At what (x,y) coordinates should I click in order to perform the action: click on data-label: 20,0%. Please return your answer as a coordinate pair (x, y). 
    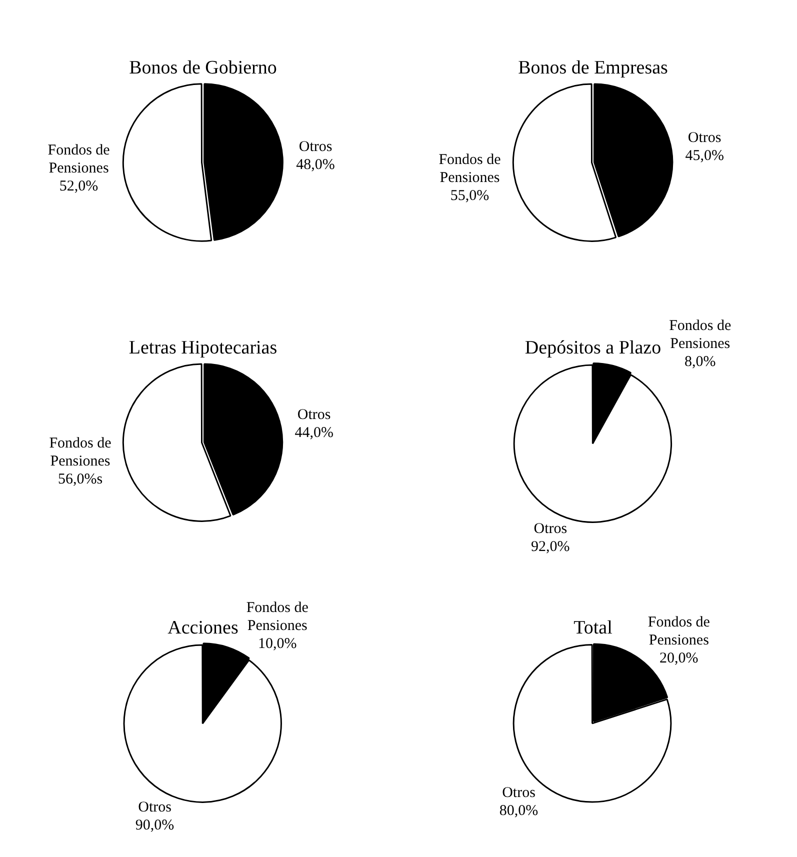
    Looking at the image, I should click on (679, 658).